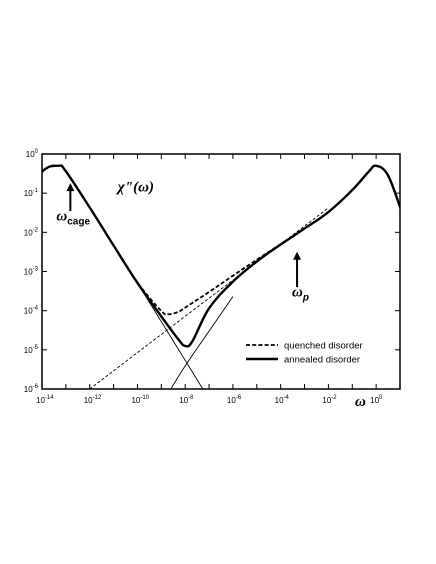 The width and height of the screenshot is (436, 564). I want to click on x-tick-label: 10⁻¹⁰, so click(140, 400).